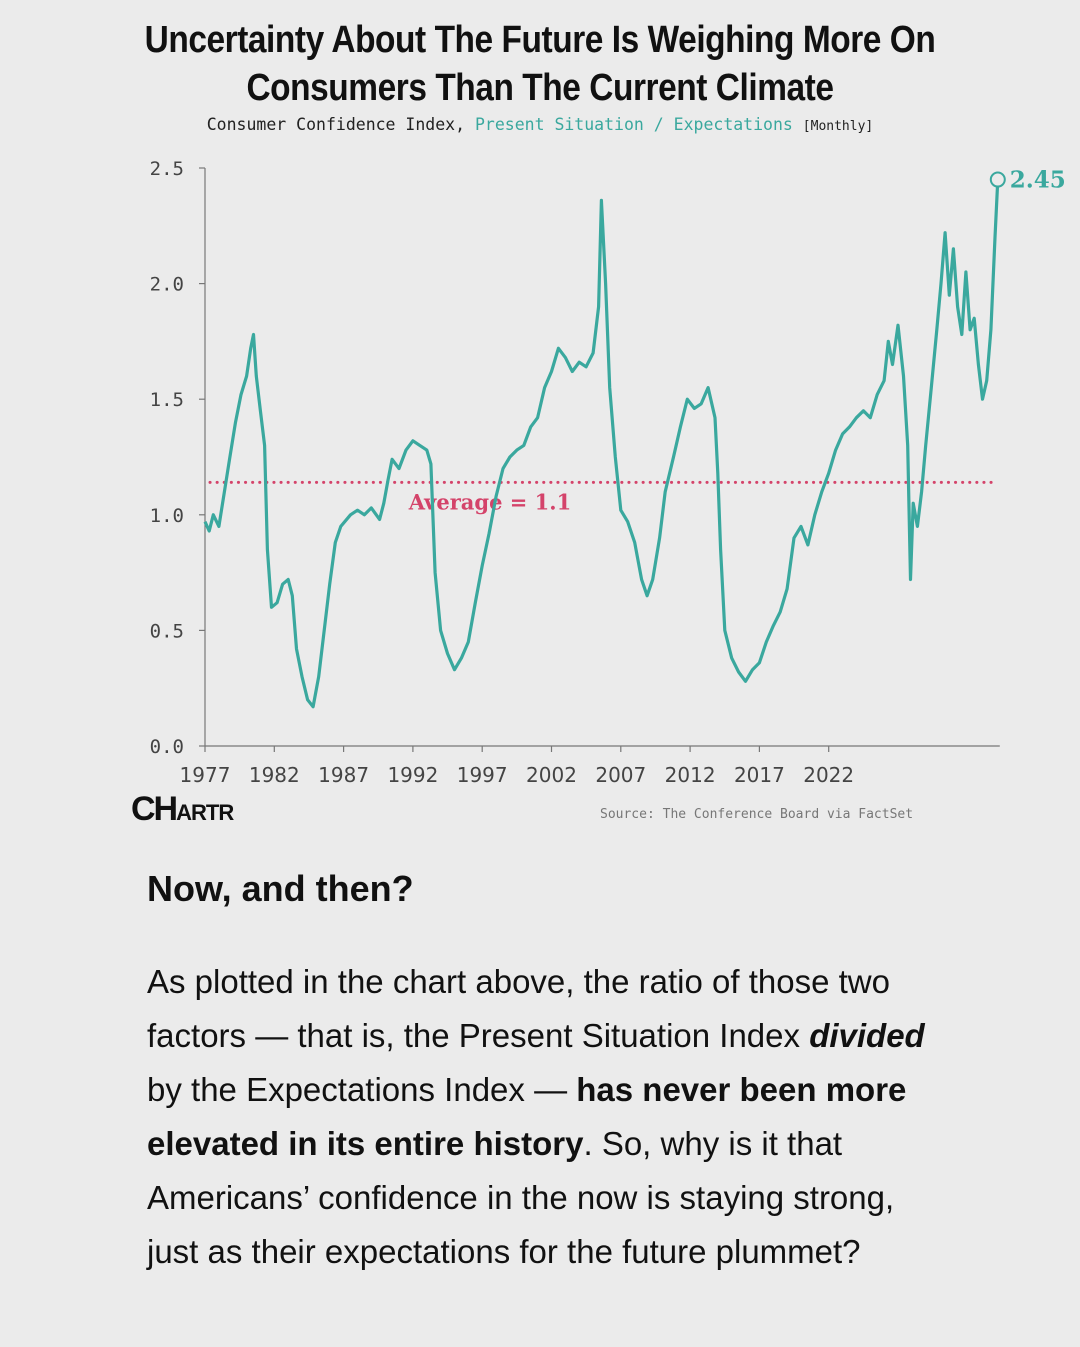 This screenshot has height=1347, width=1080. What do you see at coordinates (620, 775) in the screenshot?
I see `x-tick-label: 2007` at bounding box center [620, 775].